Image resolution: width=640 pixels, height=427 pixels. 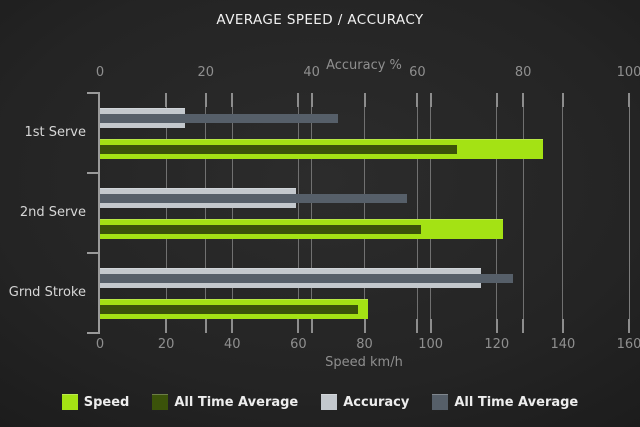 What do you see at coordinates (229, 309) in the screenshot?
I see `bar-all-time-average-speed-grnd-stroke` at bounding box center [229, 309].